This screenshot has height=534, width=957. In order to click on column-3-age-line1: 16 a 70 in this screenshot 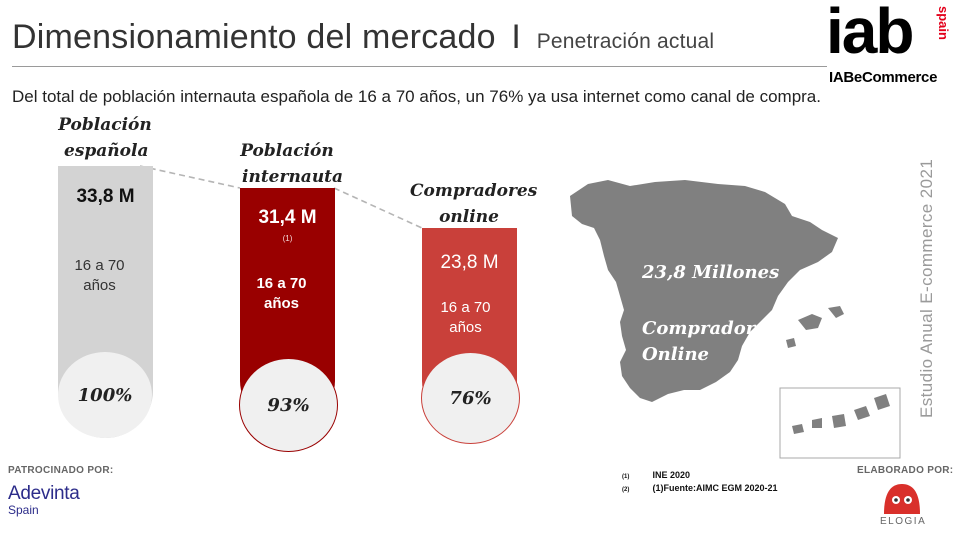, I will do `click(465, 307)`.